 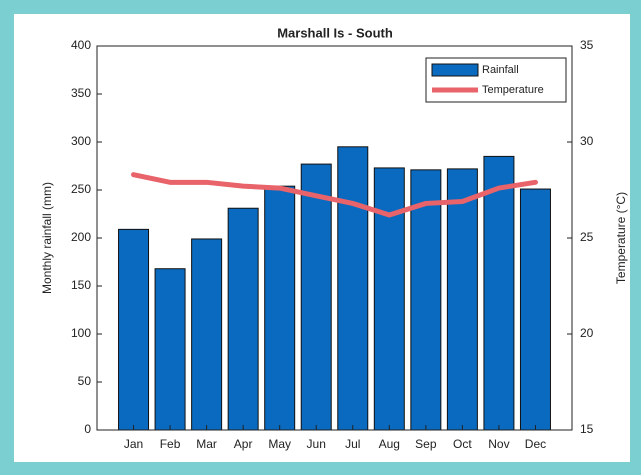 I want to click on y-tick-label: 50, so click(x=85, y=381).